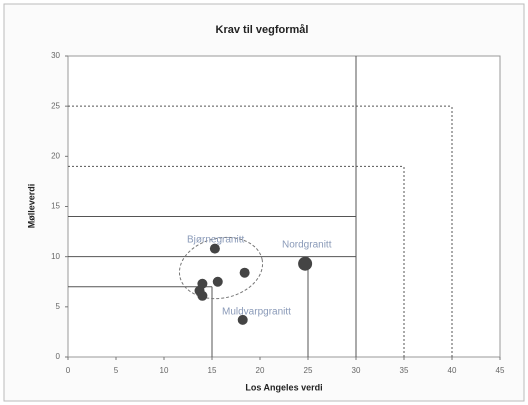 This screenshot has height=405, width=528. What do you see at coordinates (164, 370) in the screenshot?
I see `x-tick-label: 10` at bounding box center [164, 370].